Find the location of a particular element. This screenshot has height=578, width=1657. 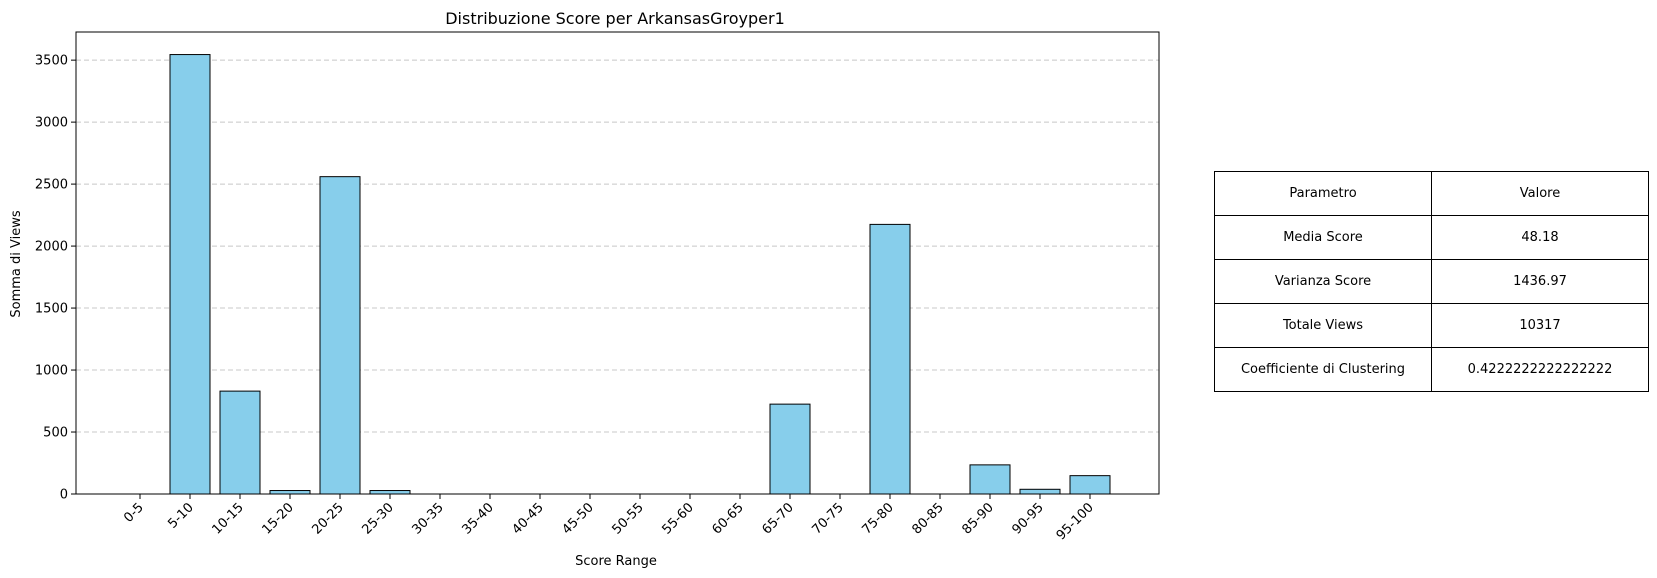

y-tick-label: 1500 is located at coordinates (51, 309).